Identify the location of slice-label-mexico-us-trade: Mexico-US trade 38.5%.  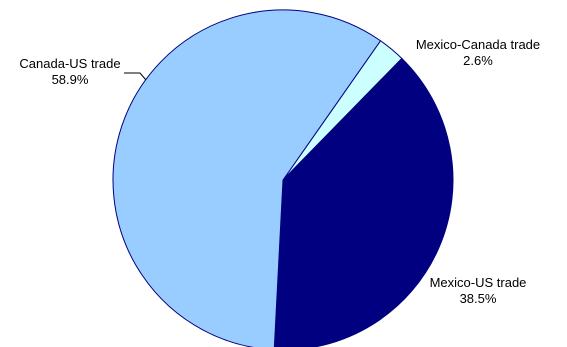
(478, 290).